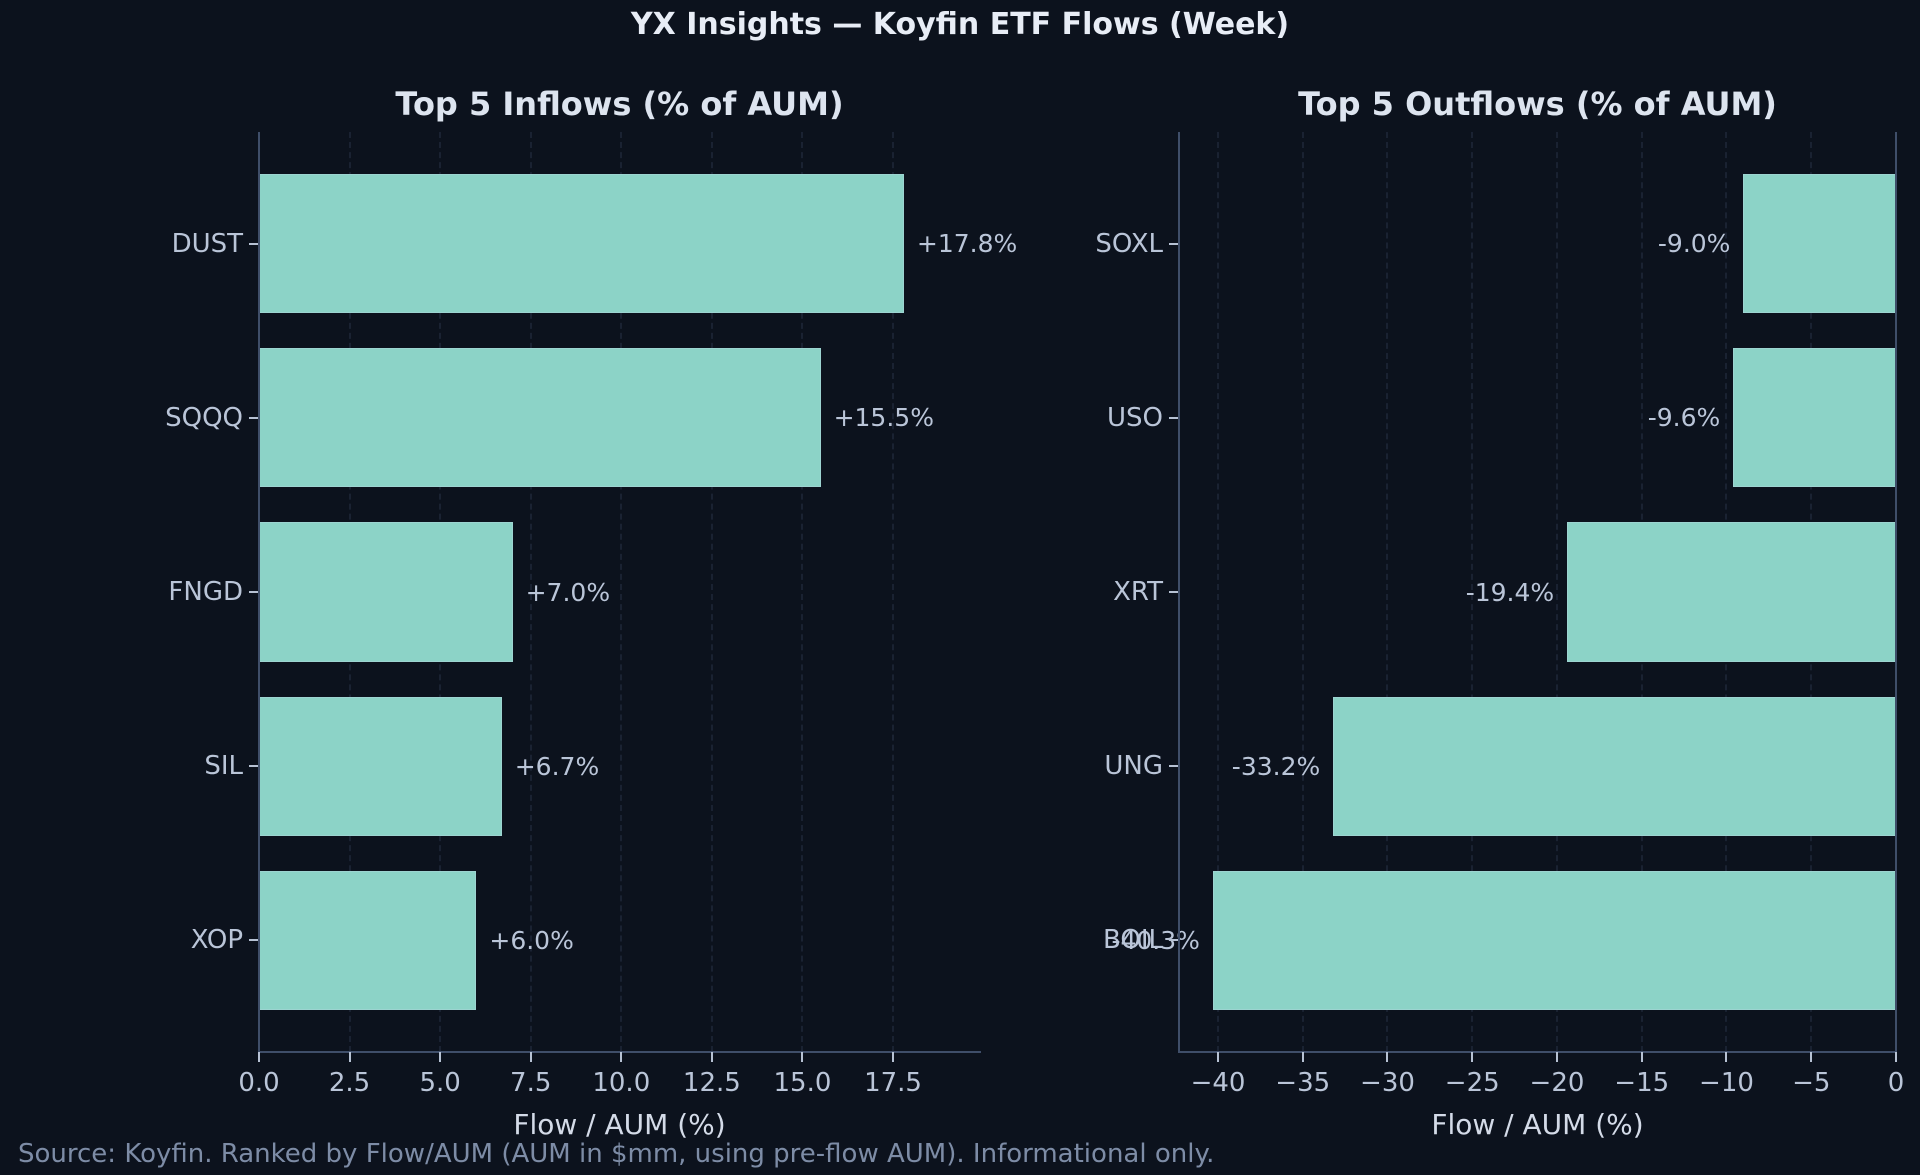 Image resolution: width=1920 pixels, height=1175 pixels. Describe the element at coordinates (621, 1057) in the screenshot. I see `x-tick-10.0` at that location.